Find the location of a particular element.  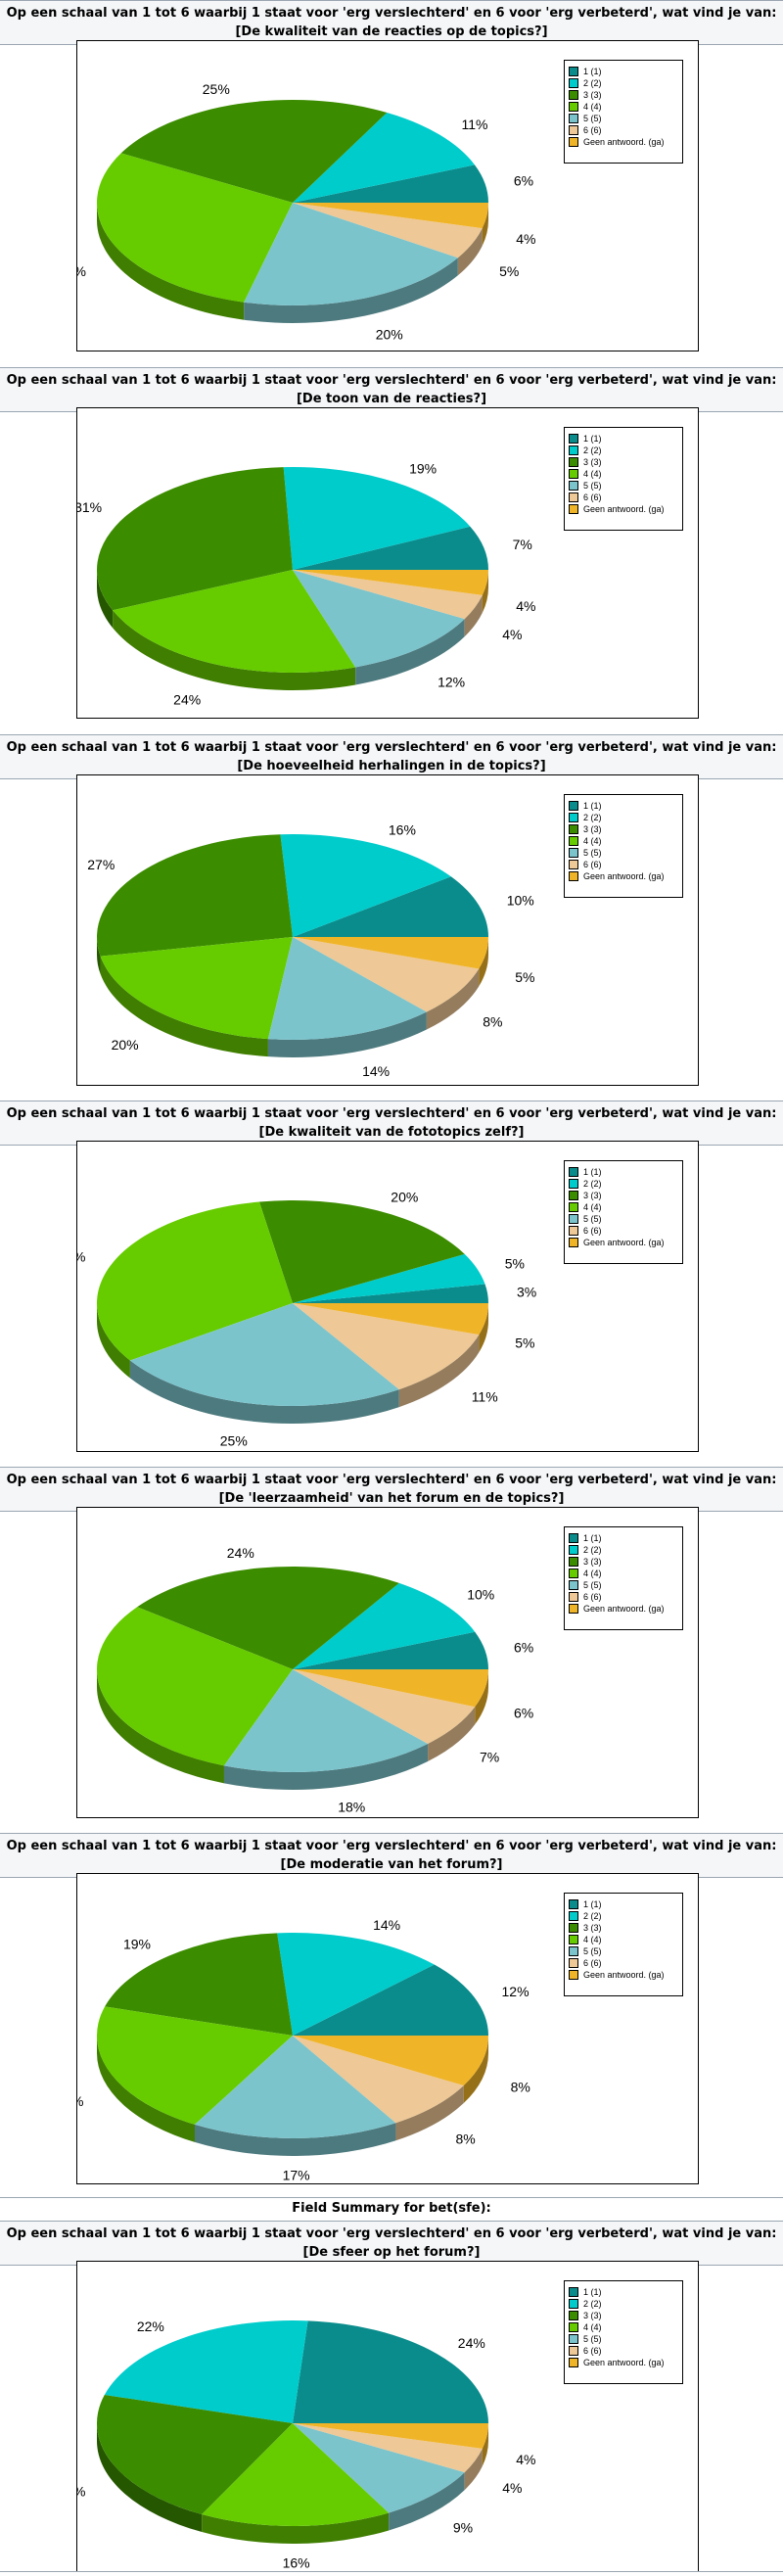

slice-percent-label: 19% is located at coordinates (423, 469).